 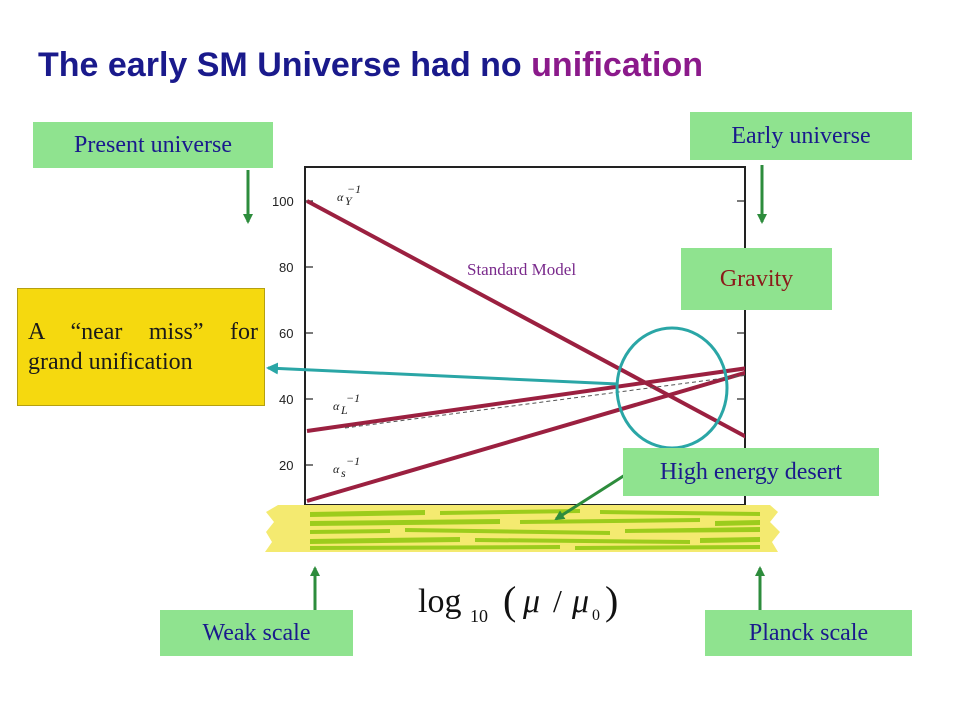 What do you see at coordinates (521, 269) in the screenshot?
I see `standard-model-label: Standard Model` at bounding box center [521, 269].